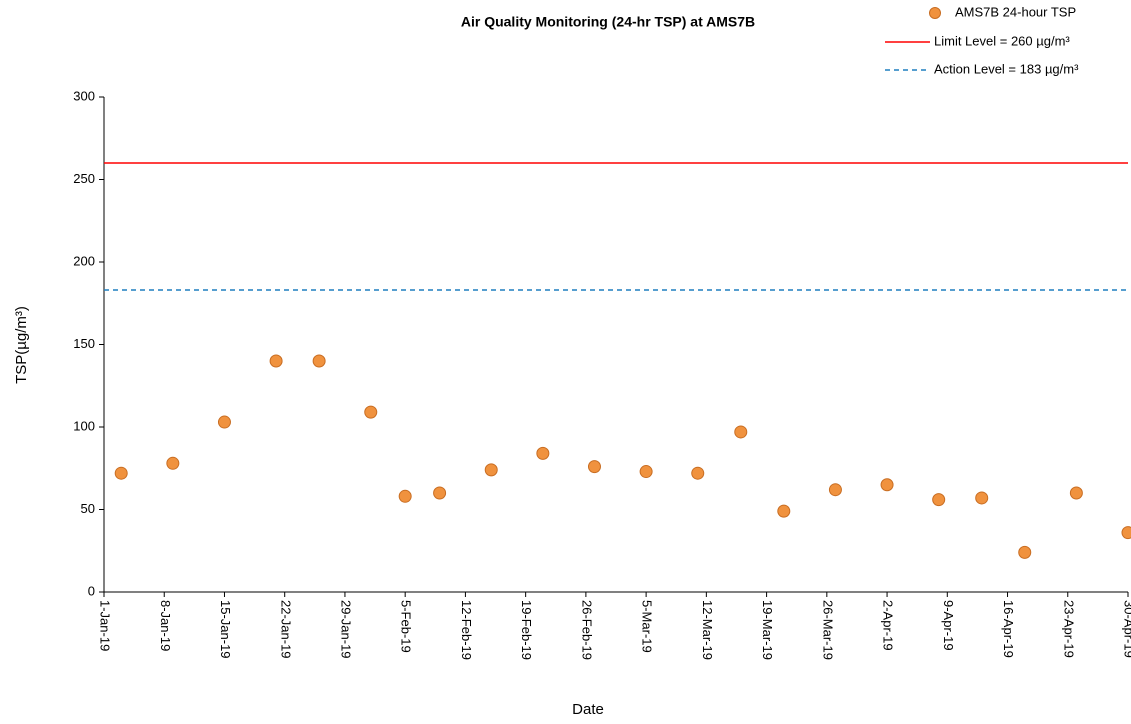  What do you see at coordinates (526, 630) in the screenshot?
I see `x-tick-label: 19-Feb-19` at bounding box center [526, 630].